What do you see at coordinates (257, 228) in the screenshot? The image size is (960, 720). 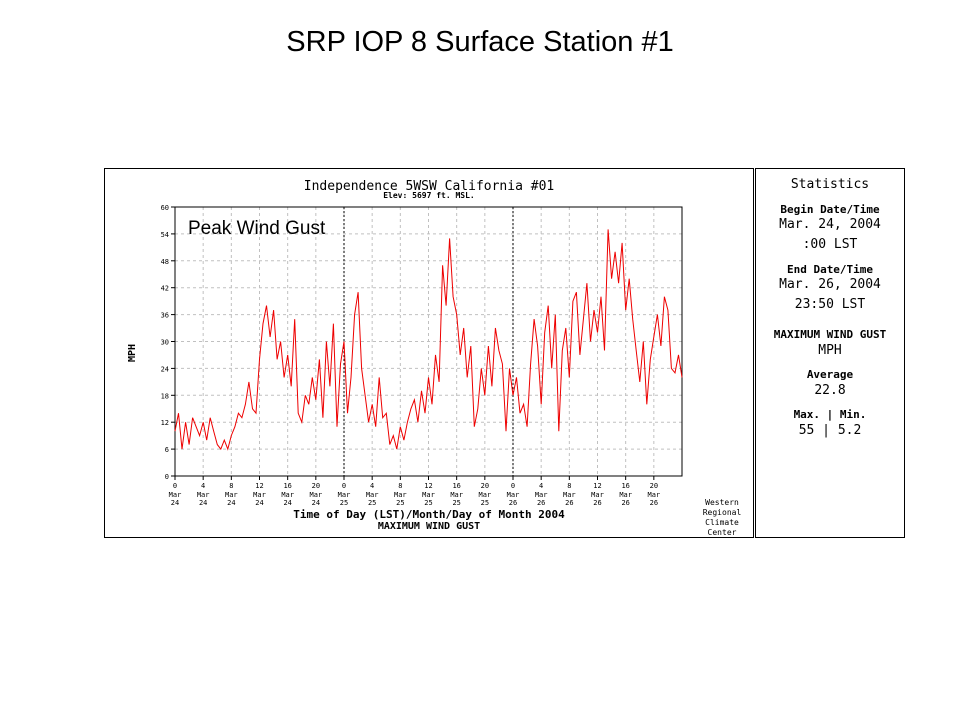 I see `inner-series-label: Peak Wind Gust` at bounding box center [257, 228].